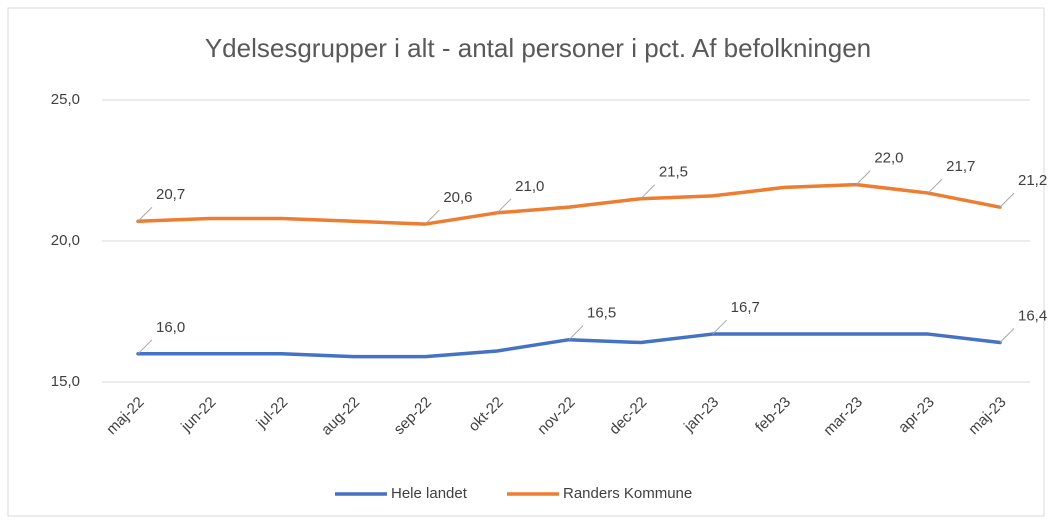 Image resolution: width=1052 pixels, height=524 pixels. I want to click on data-label: 22,0, so click(888, 158).